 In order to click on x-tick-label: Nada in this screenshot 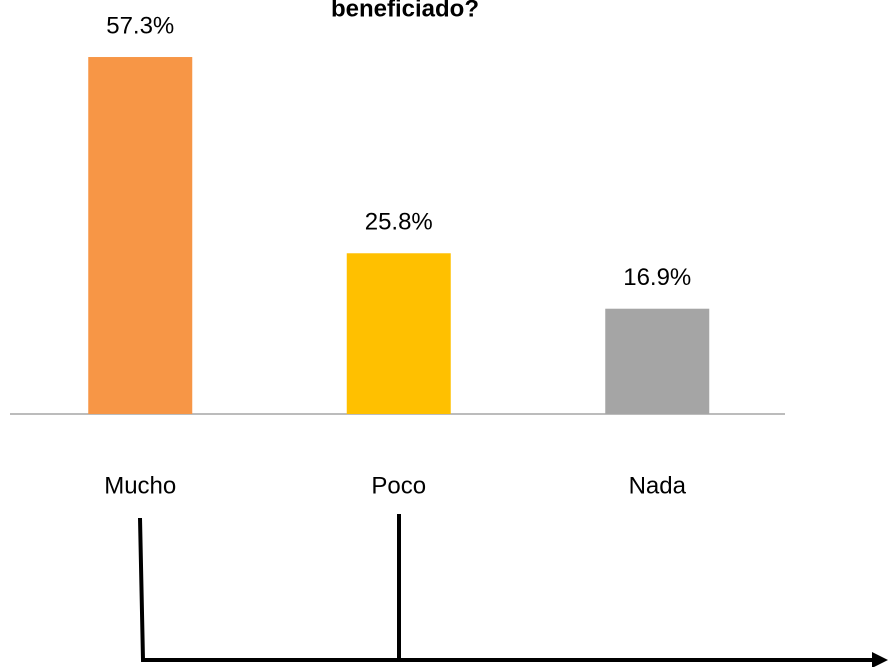, I will do `click(658, 485)`.